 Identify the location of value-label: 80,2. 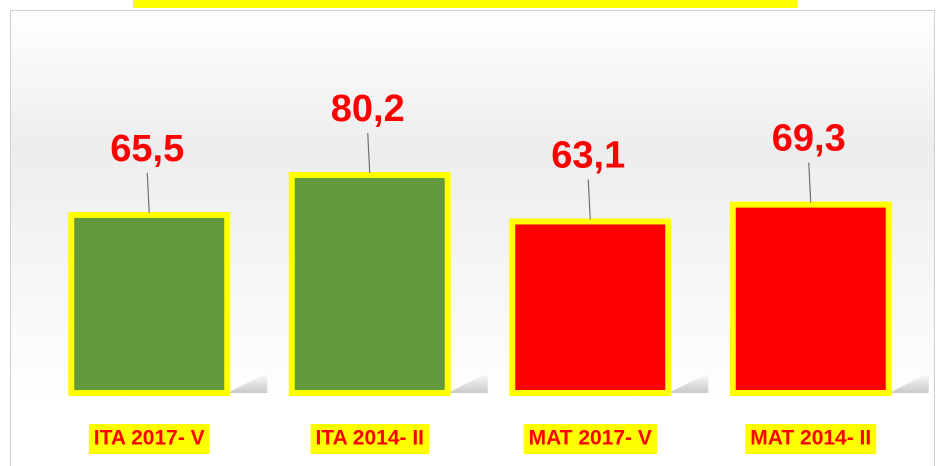
(368, 109).